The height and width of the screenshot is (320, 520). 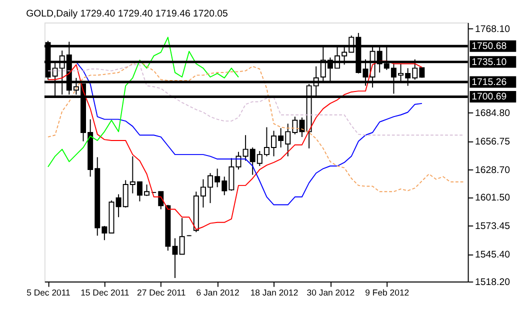 I want to click on y-tick-label: 1656.75, so click(x=492, y=142).